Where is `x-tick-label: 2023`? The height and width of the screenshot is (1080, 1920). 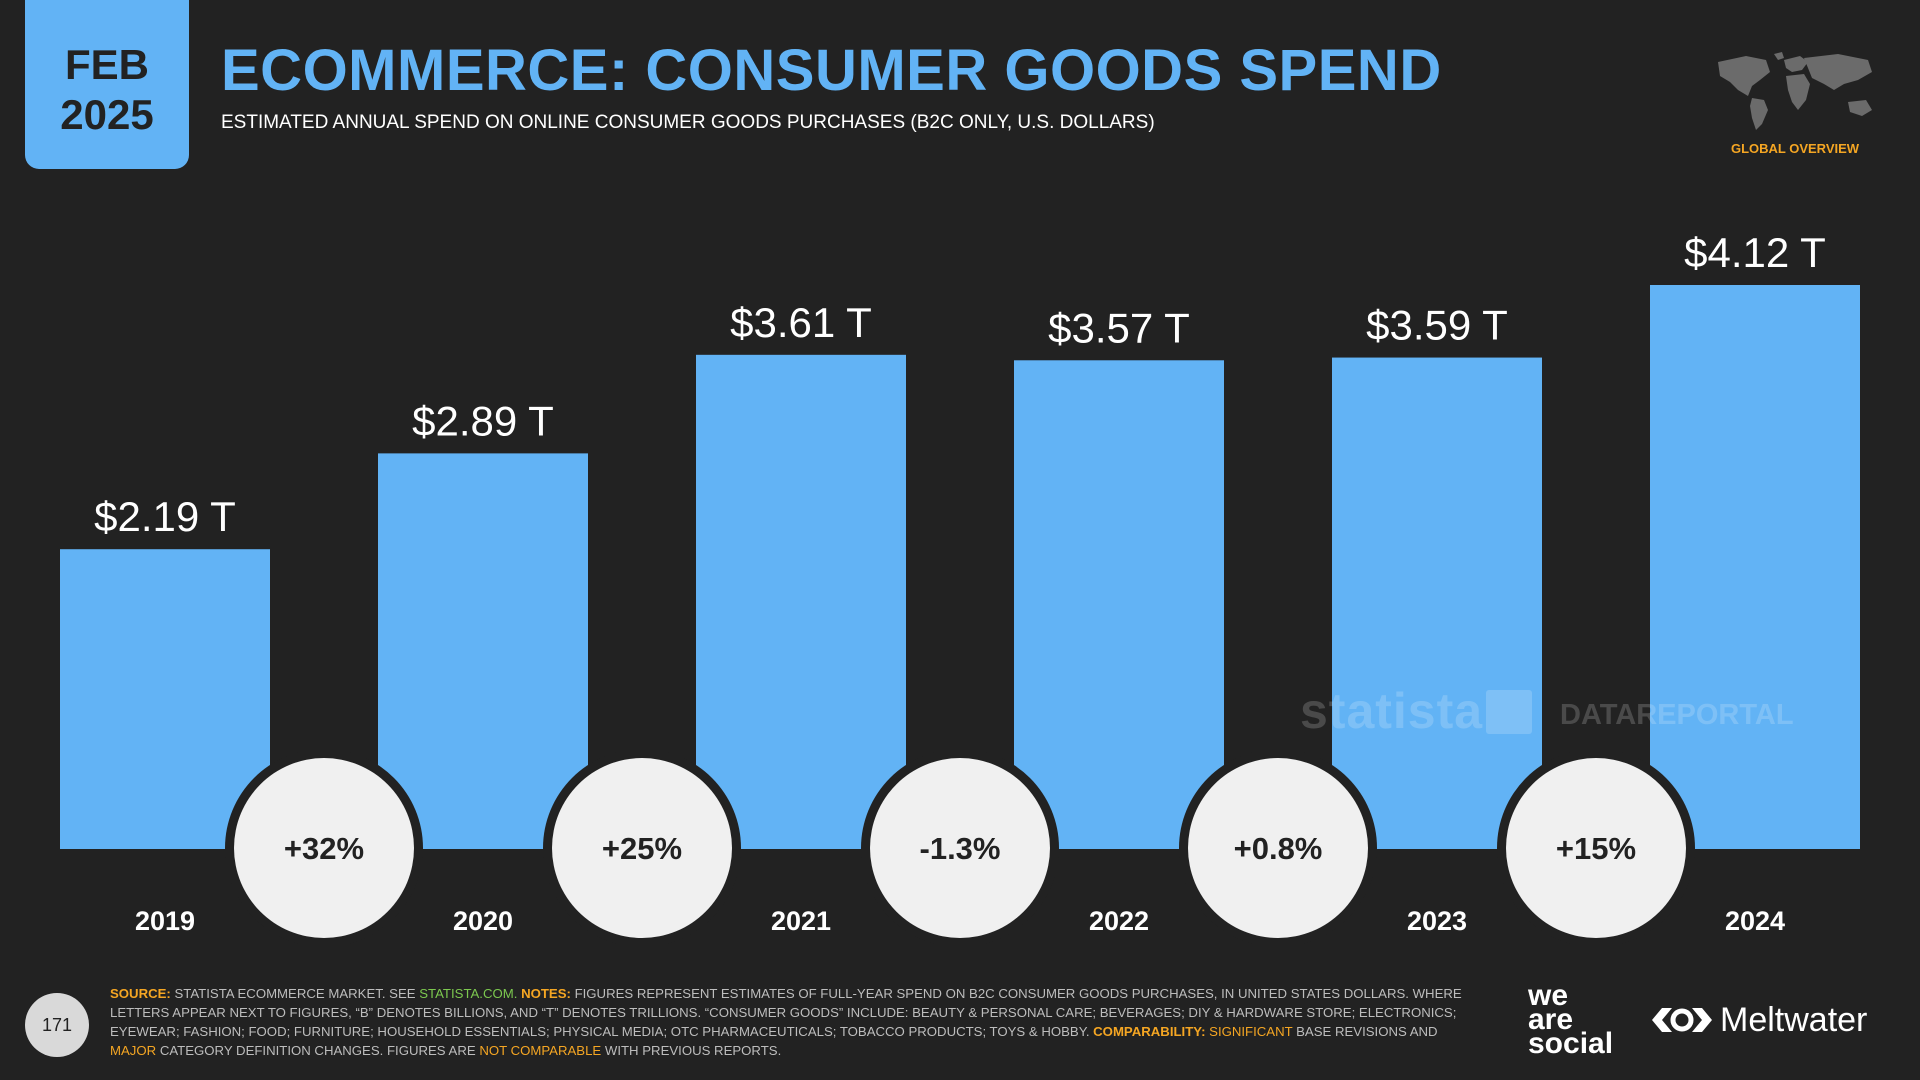
x-tick-label: 2023 is located at coordinates (1437, 921).